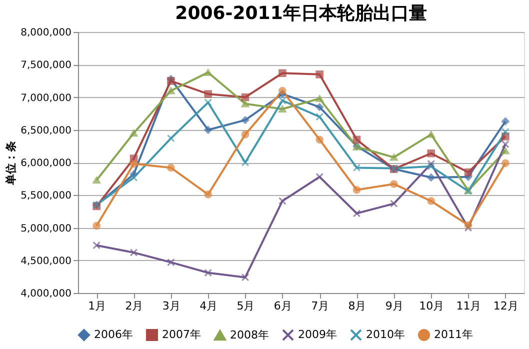 Image resolution: width=529 pixels, height=349 pixels. Describe the element at coordinates (181, 334) in the screenshot. I see `legend-label: 2007年` at that location.